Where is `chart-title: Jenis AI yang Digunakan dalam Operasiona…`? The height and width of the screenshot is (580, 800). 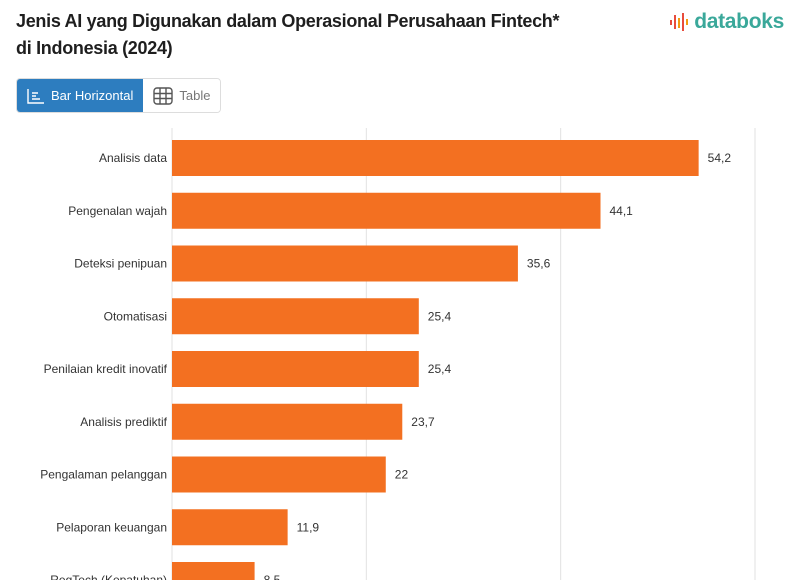
chart-title: Jenis AI yang Digunakan dalam Operasiona… is located at coordinates (288, 34).